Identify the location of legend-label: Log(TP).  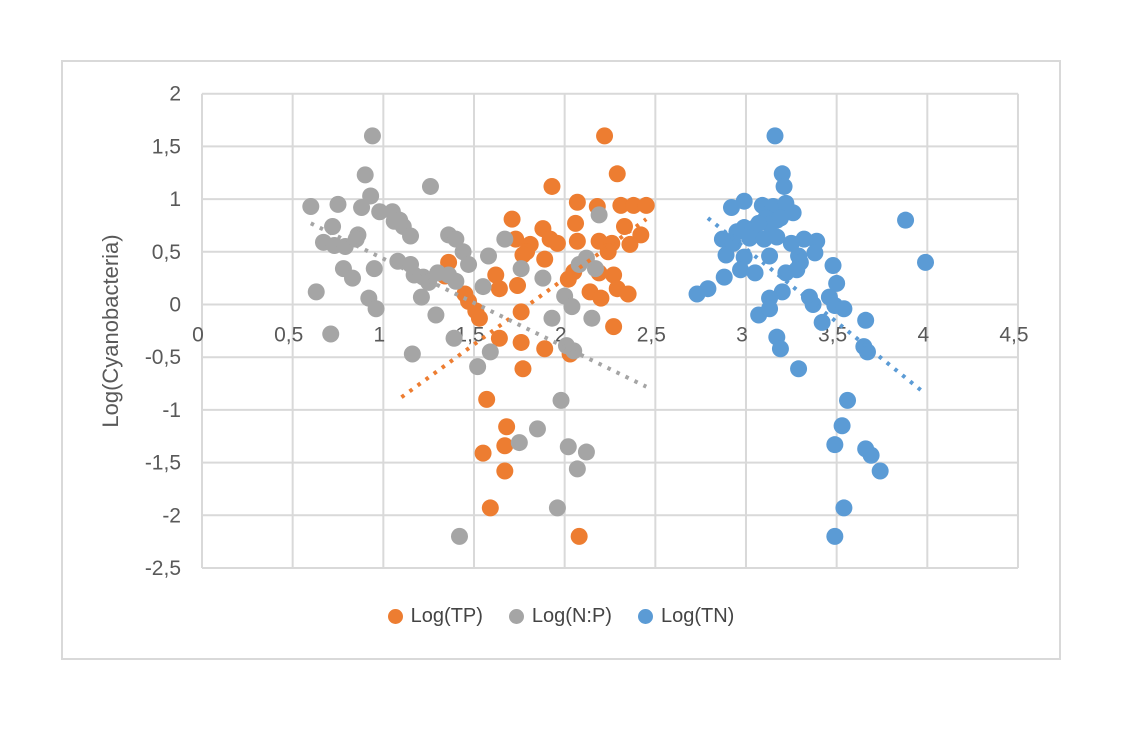
(446, 616).